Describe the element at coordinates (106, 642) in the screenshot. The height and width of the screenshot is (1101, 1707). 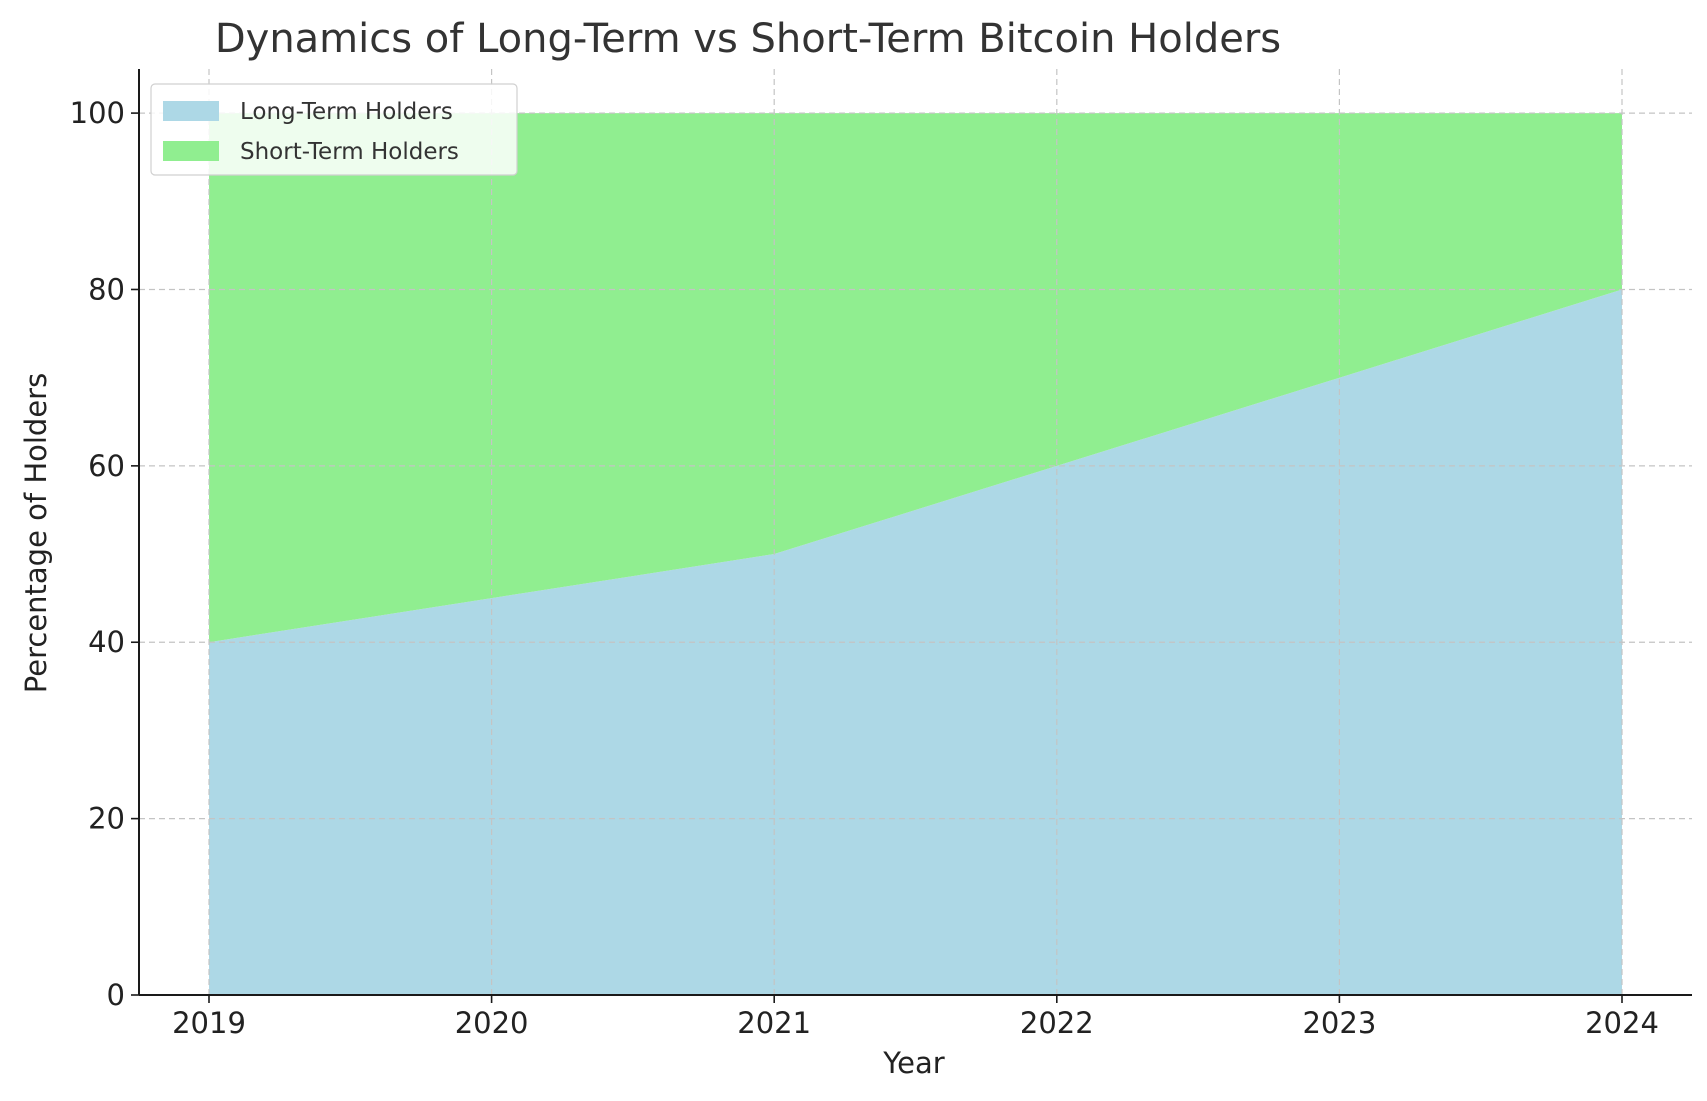
I see `y-tick-label: 40` at that location.